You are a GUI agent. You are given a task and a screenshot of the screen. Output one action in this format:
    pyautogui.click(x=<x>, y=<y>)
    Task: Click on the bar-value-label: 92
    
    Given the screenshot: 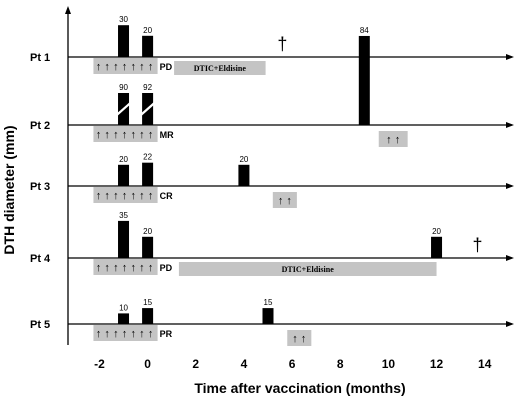 What is the action you would take?
    pyautogui.click(x=147, y=87)
    